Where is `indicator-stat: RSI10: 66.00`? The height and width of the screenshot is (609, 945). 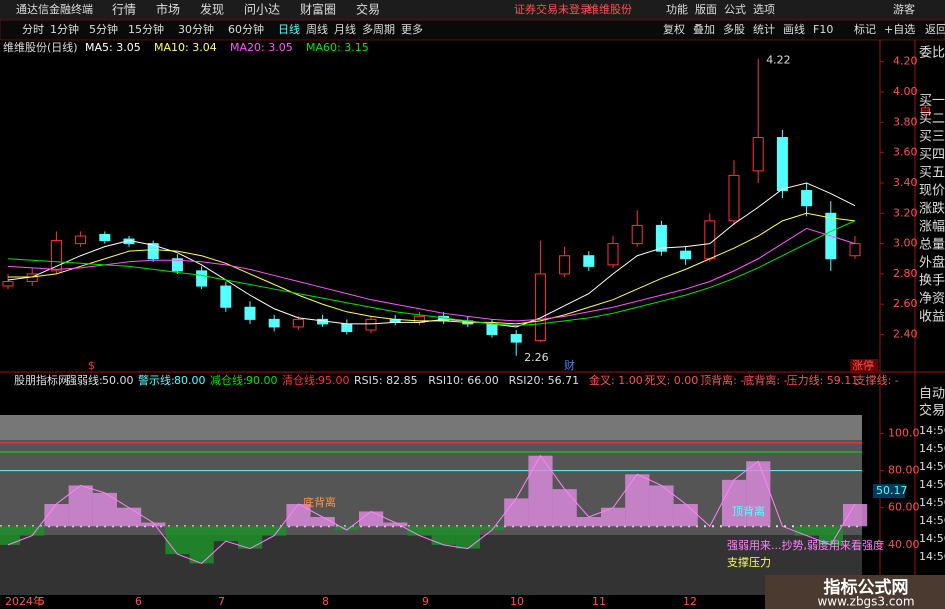 indicator-stat: RSI10: 66.00 is located at coordinates (463, 380).